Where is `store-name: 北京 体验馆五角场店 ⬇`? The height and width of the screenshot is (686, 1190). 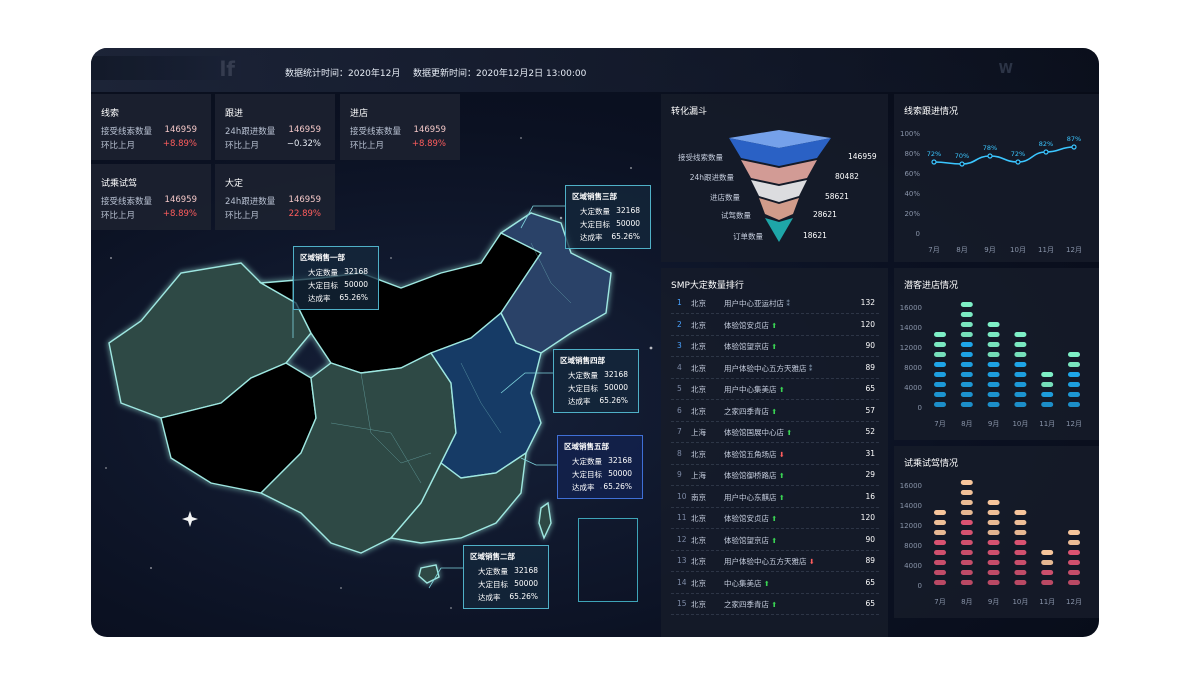 store-name: 北京 体验馆五角场店 ⬇ is located at coordinates (738, 454).